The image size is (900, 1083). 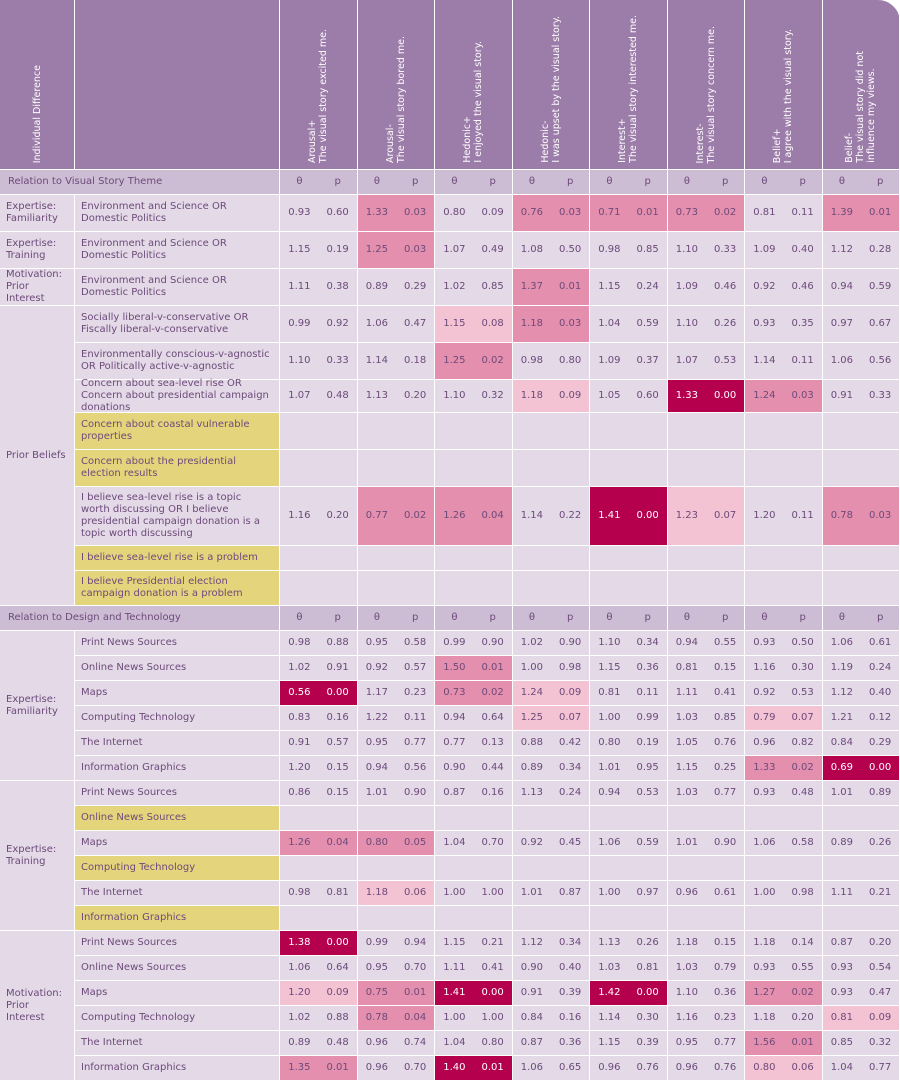 What do you see at coordinates (415, 360) in the screenshot?
I see `p-value: 0.18` at bounding box center [415, 360].